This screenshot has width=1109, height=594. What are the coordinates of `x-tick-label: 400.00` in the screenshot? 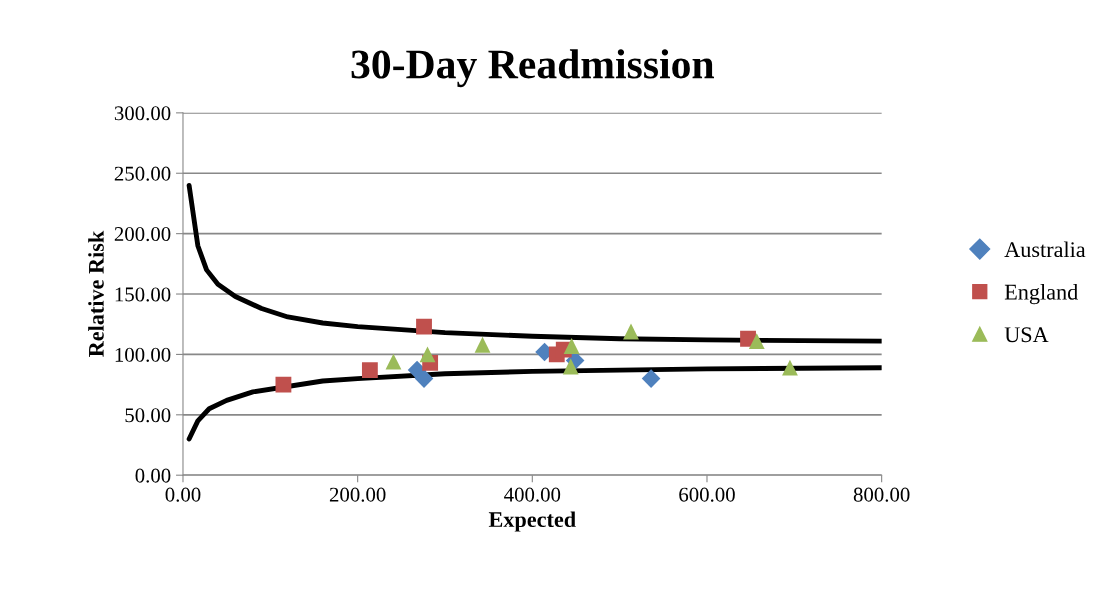 It's located at (532, 494).